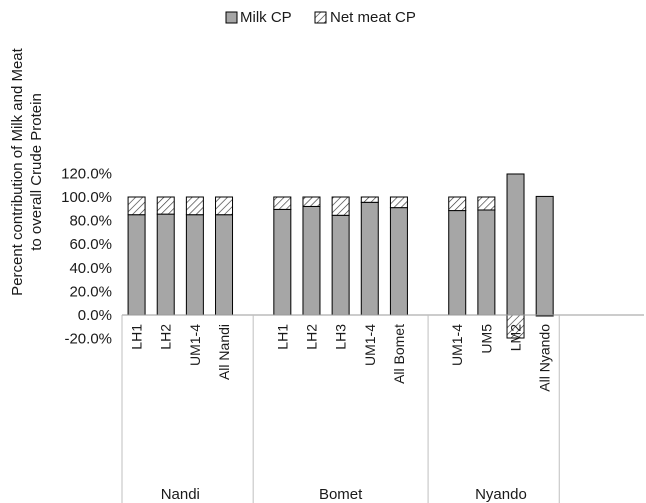  What do you see at coordinates (165, 264) in the screenshot?
I see `bar-milk-cp-nandi-lh2` at bounding box center [165, 264].